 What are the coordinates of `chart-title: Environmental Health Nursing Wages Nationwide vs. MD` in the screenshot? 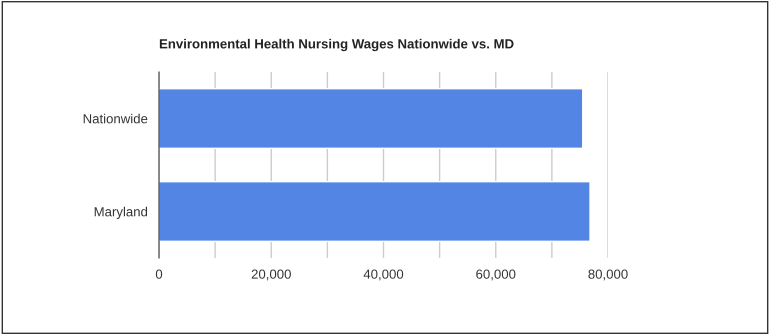 It's located at (337, 45).